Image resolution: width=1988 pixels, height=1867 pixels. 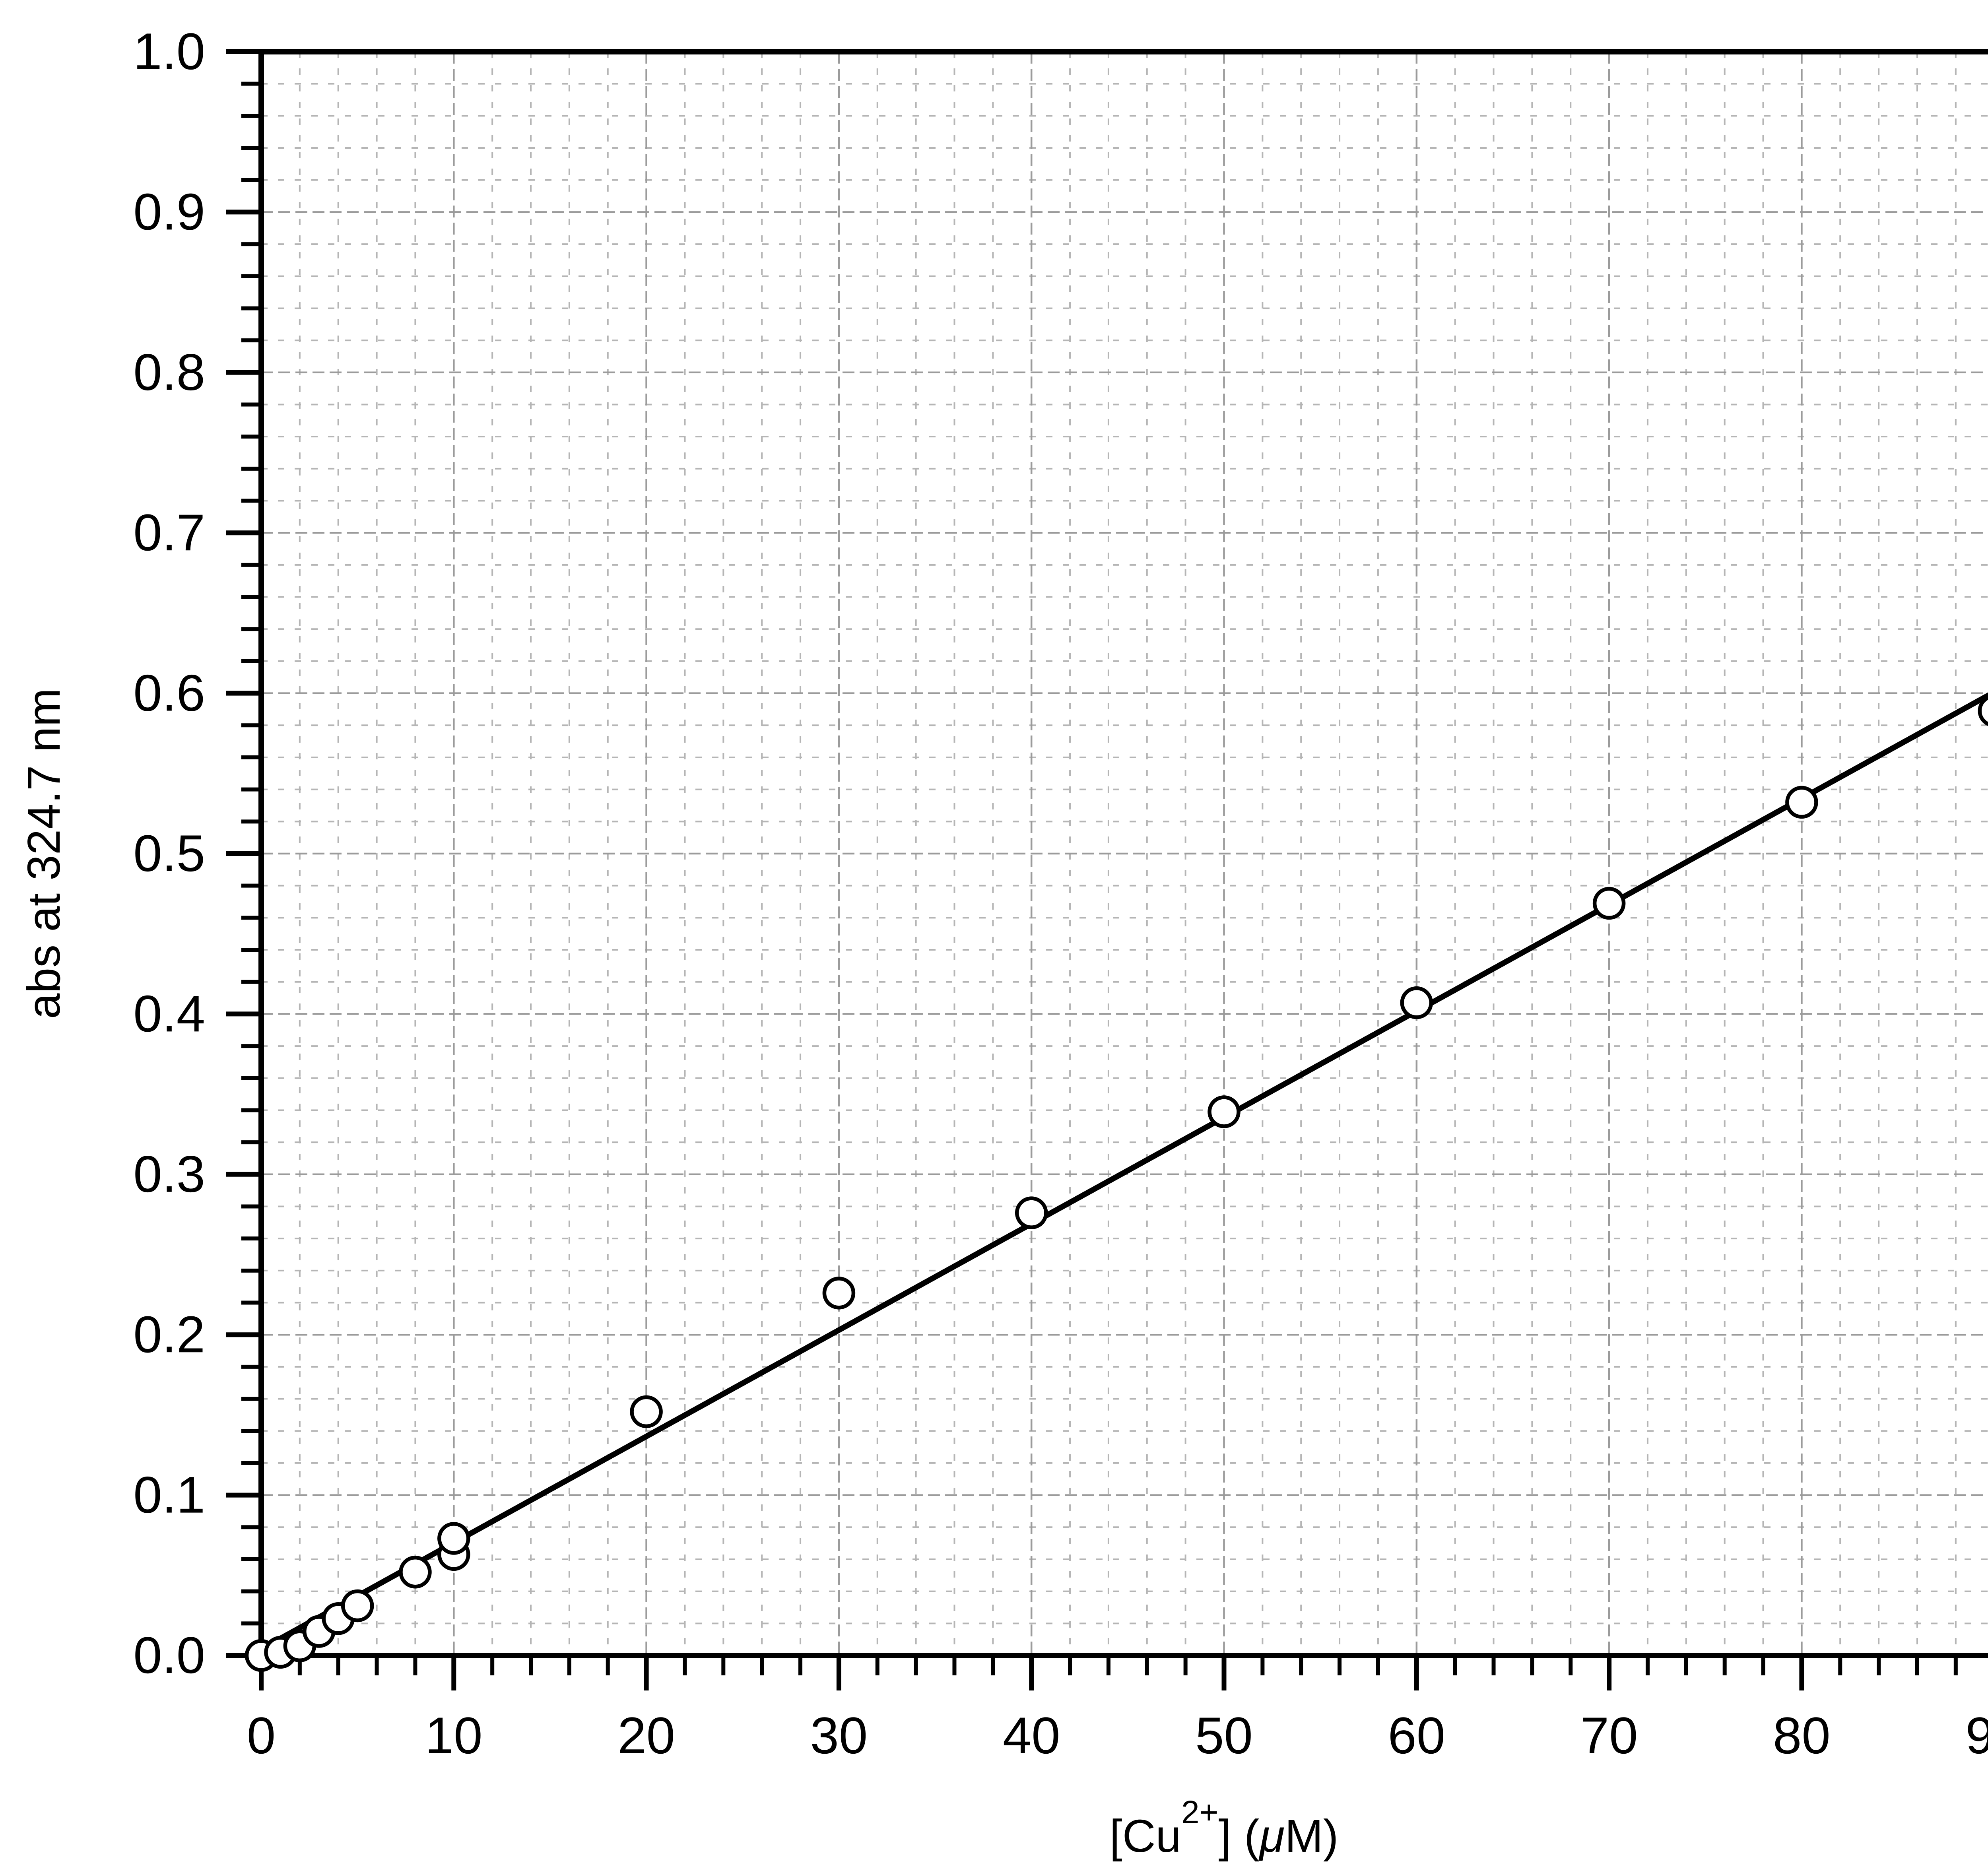 What do you see at coordinates (169, 853) in the screenshot?
I see `y-tick-label: 0.5` at bounding box center [169, 853].